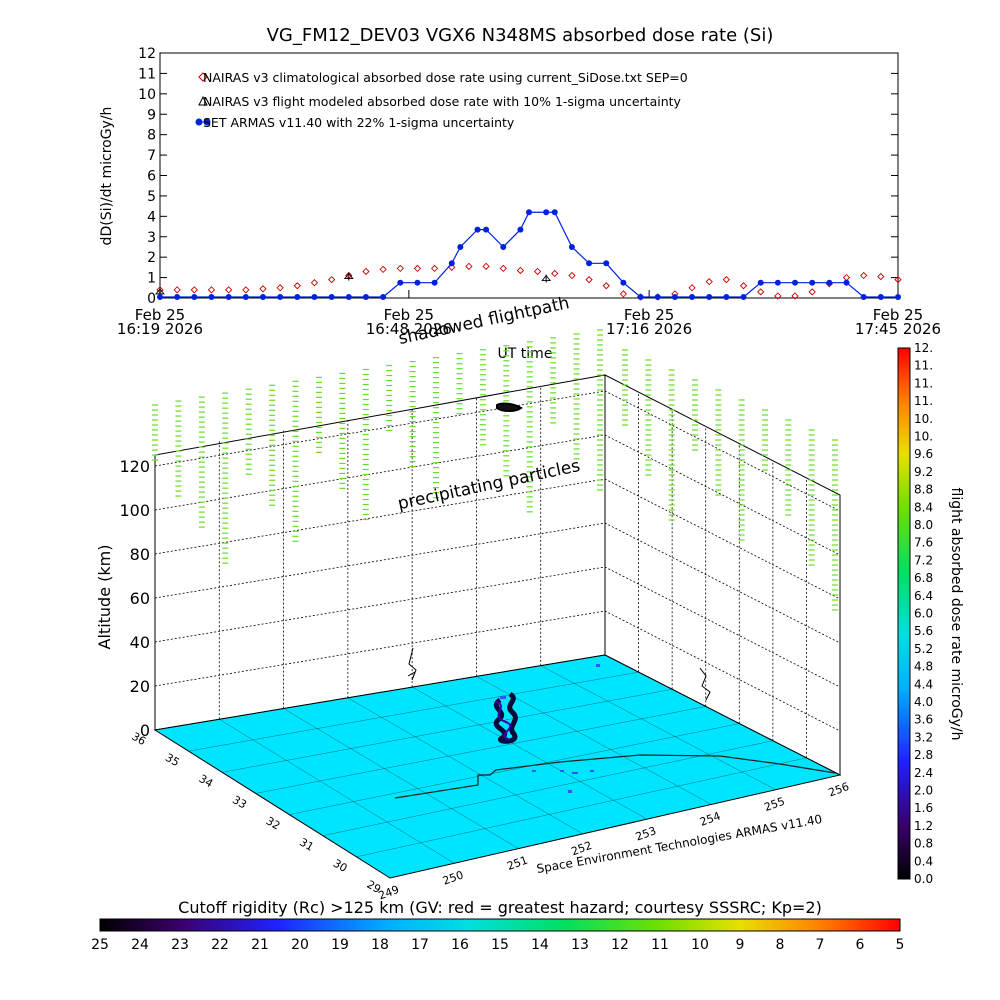  What do you see at coordinates (517, 863) in the screenshot?
I see `longitude-tick-label: 251` at bounding box center [517, 863].